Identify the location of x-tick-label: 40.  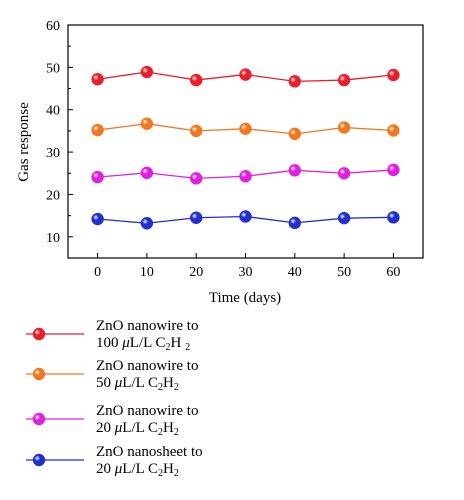
(295, 272).